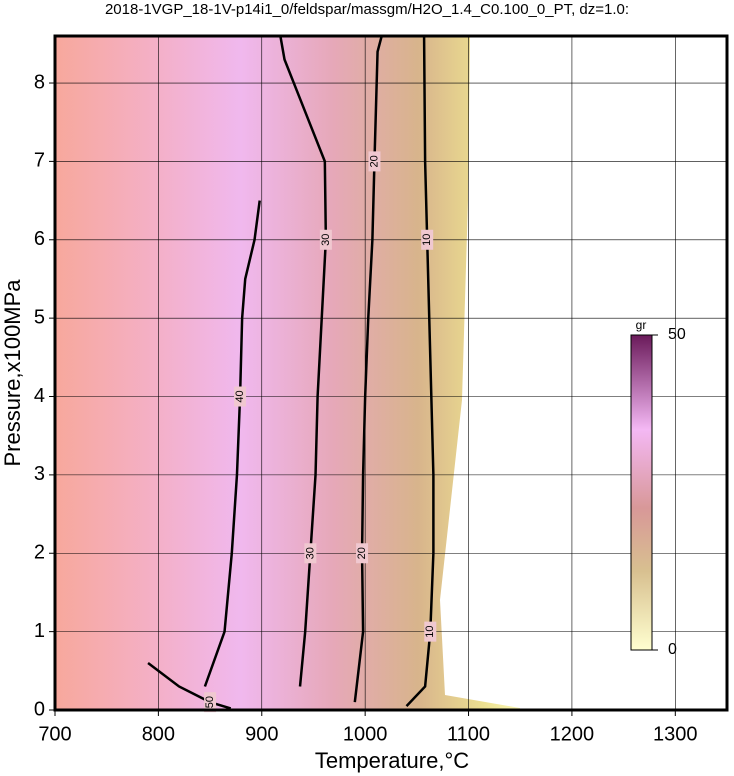  I want to click on x-tick-label: 1000, so click(365, 734).